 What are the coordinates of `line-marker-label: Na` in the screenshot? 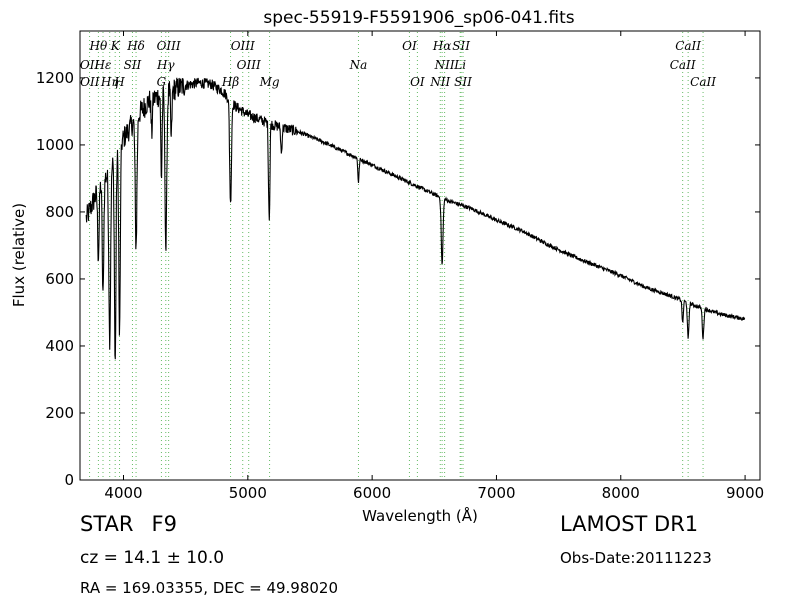 It's located at (358, 65).